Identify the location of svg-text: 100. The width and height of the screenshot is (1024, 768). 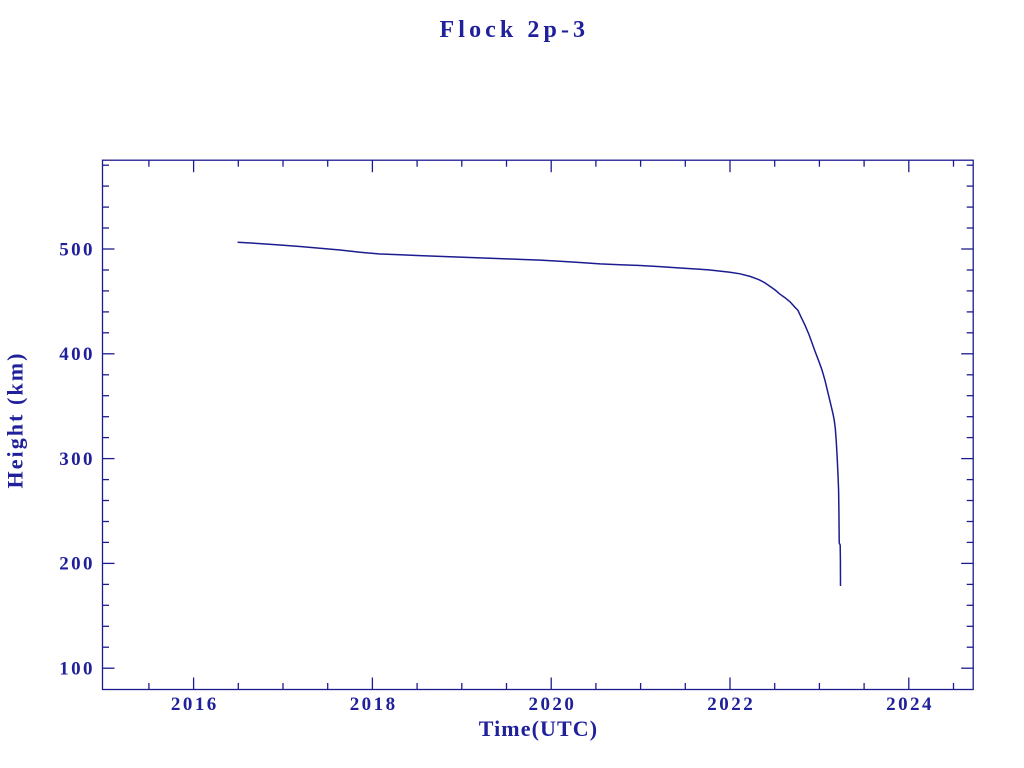
(75, 669).